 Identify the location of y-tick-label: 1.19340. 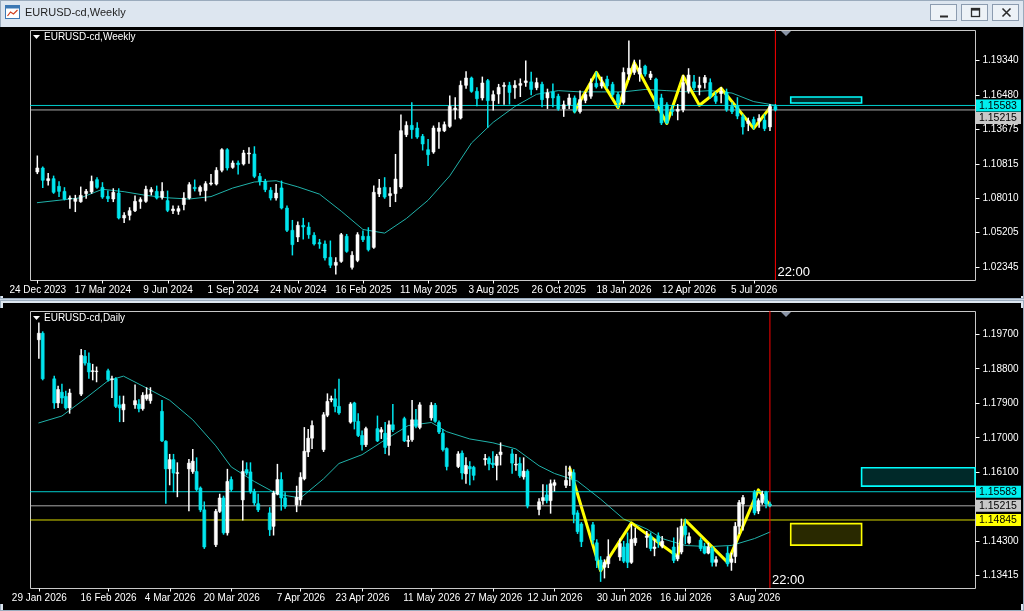
(1001, 60).